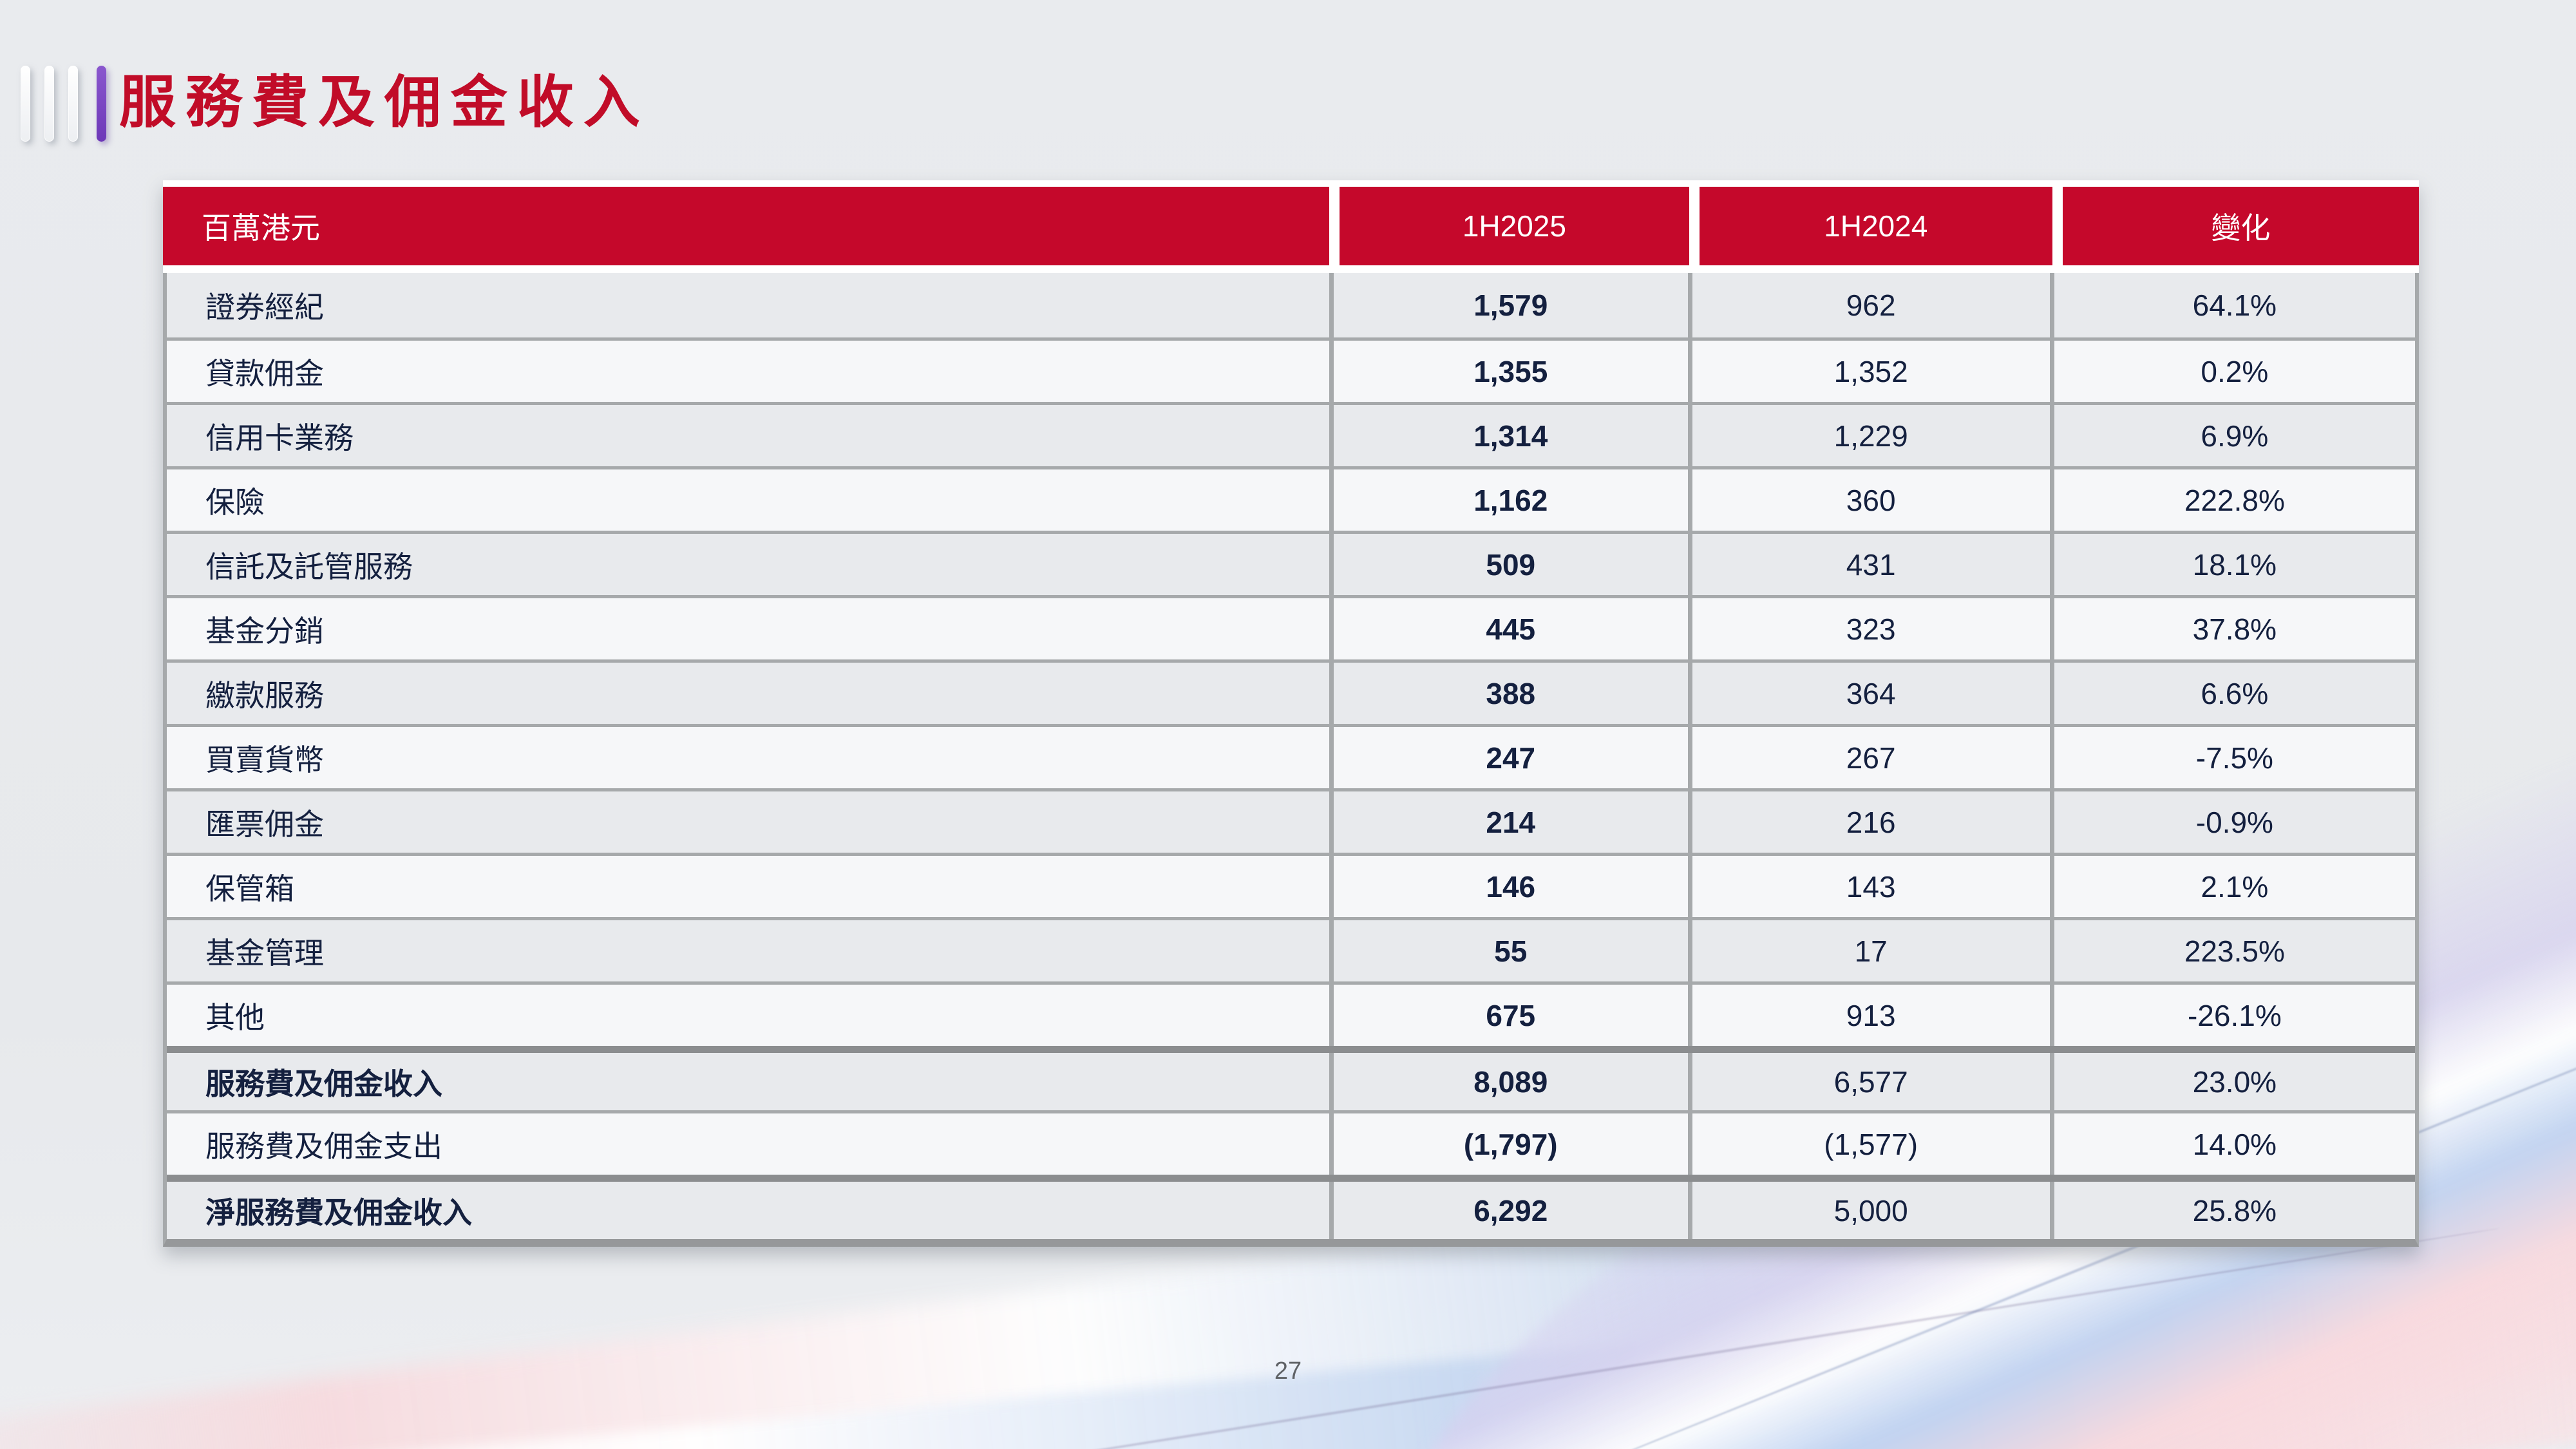 Image resolution: width=2576 pixels, height=1449 pixels. I want to click on value-change-cell: 14.0%, so click(2232, 1144).